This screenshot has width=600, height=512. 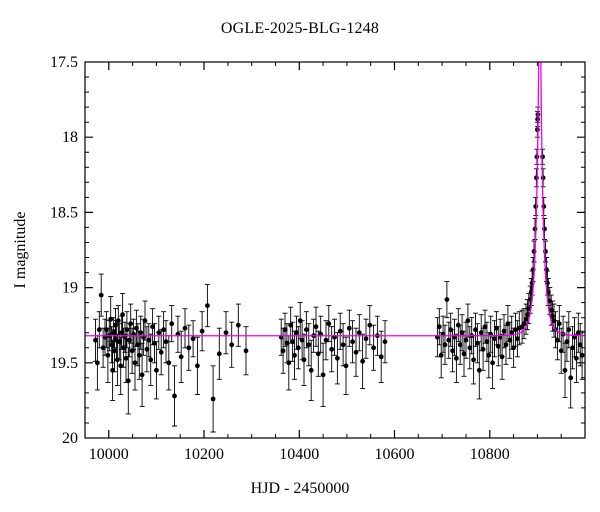 What do you see at coordinates (64, 212) in the screenshot?
I see `y-tick-label: 18.5` at bounding box center [64, 212].